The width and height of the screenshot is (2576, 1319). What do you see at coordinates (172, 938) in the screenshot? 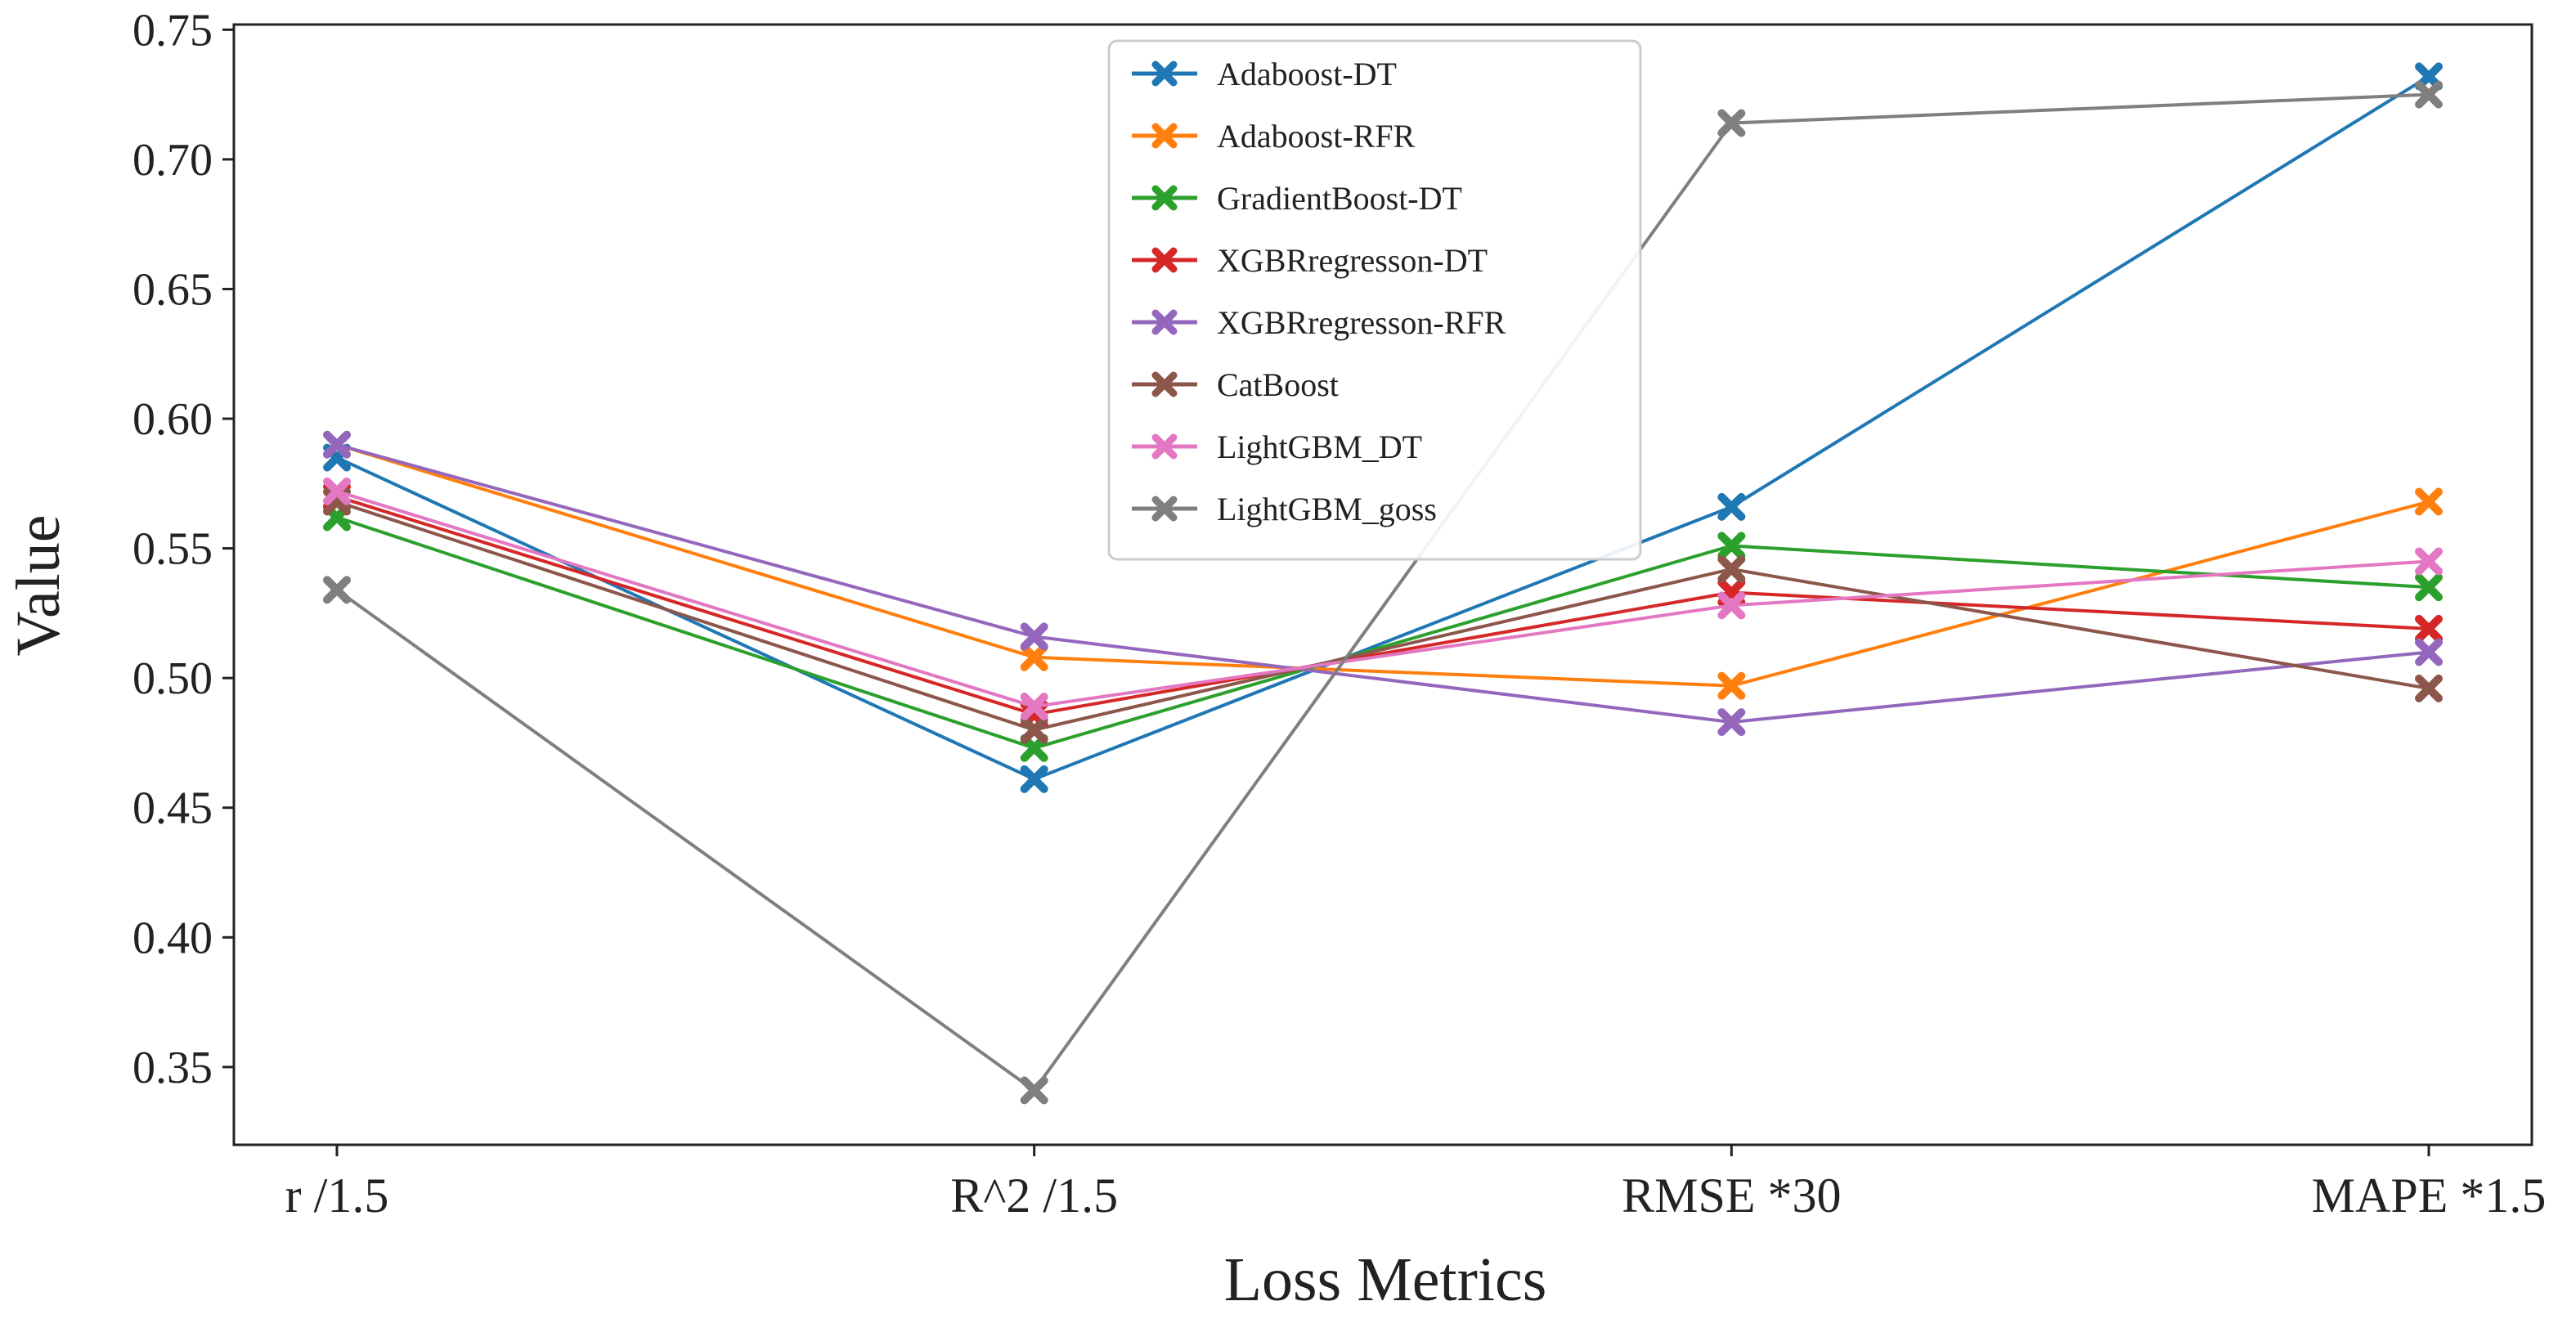
I see `y-tick-label: 0.40` at bounding box center [172, 938].